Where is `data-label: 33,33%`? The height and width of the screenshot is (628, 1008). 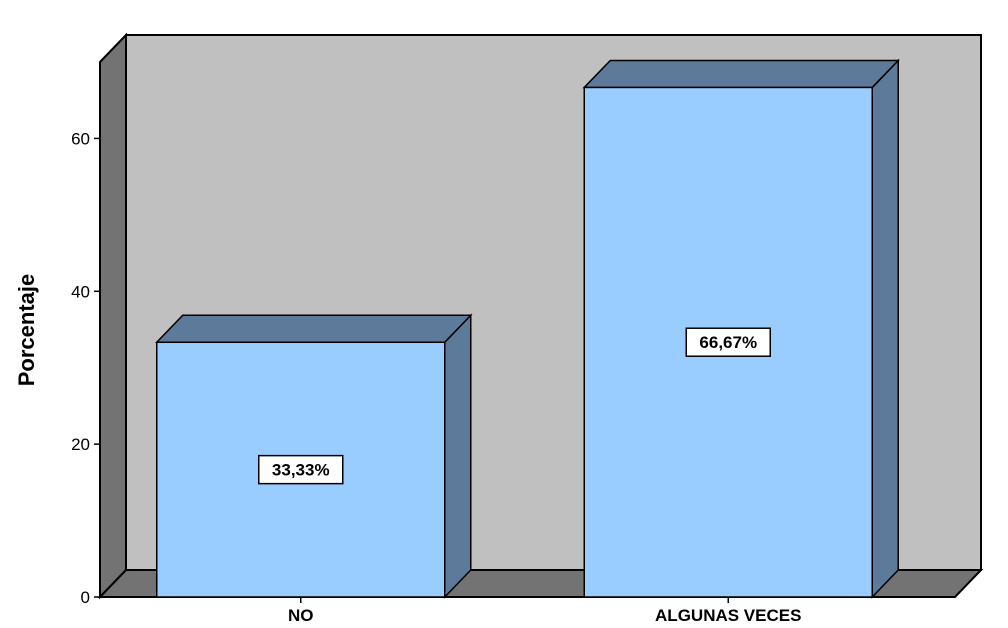
data-label: 33,33% is located at coordinates (301, 470).